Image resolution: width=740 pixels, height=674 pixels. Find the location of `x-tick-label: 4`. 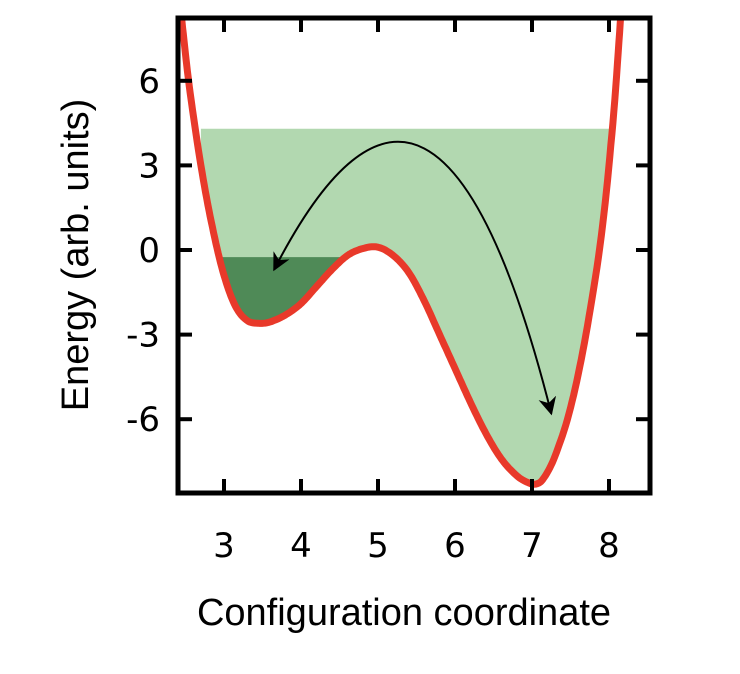

x-tick-label: 4 is located at coordinates (301, 546).